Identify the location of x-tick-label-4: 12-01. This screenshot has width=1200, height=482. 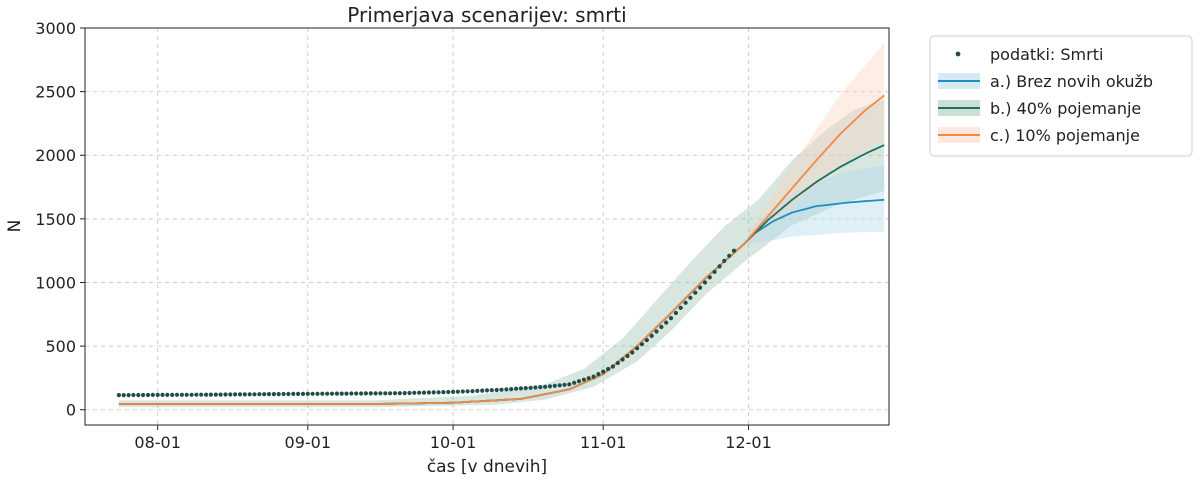
(748, 442).